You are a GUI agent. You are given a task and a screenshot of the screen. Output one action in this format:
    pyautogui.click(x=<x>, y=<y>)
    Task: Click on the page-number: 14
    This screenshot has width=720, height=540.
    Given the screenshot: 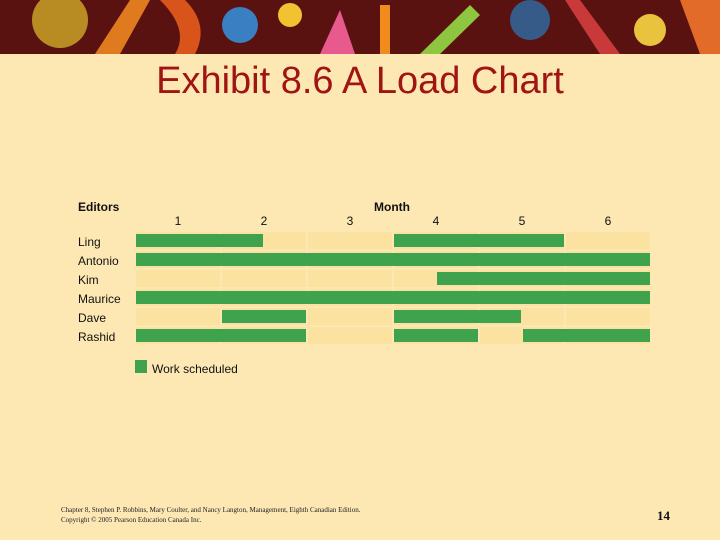 What is the action you would take?
    pyautogui.click(x=663, y=515)
    